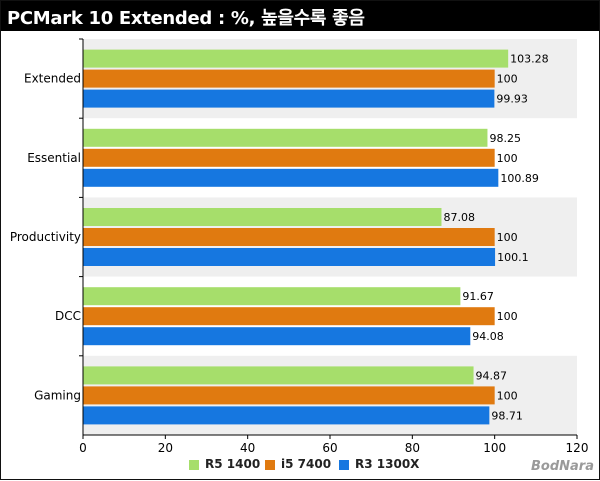 The height and width of the screenshot is (481, 600). What do you see at coordinates (512, 99) in the screenshot?
I see `bar-value-label: 99.93` at bounding box center [512, 99].